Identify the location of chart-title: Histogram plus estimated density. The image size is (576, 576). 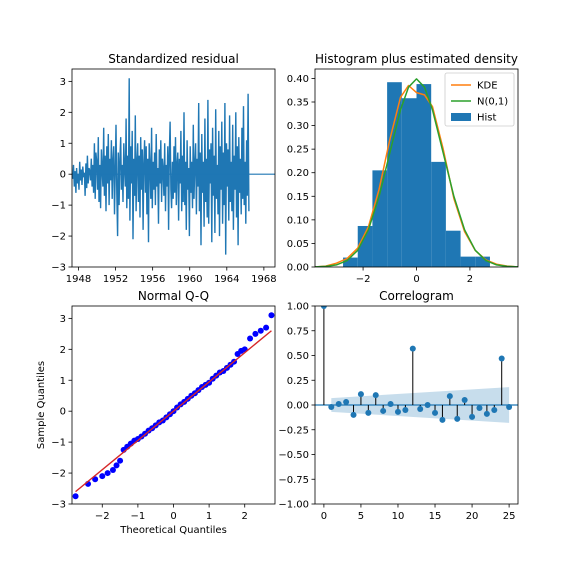
(416, 59).